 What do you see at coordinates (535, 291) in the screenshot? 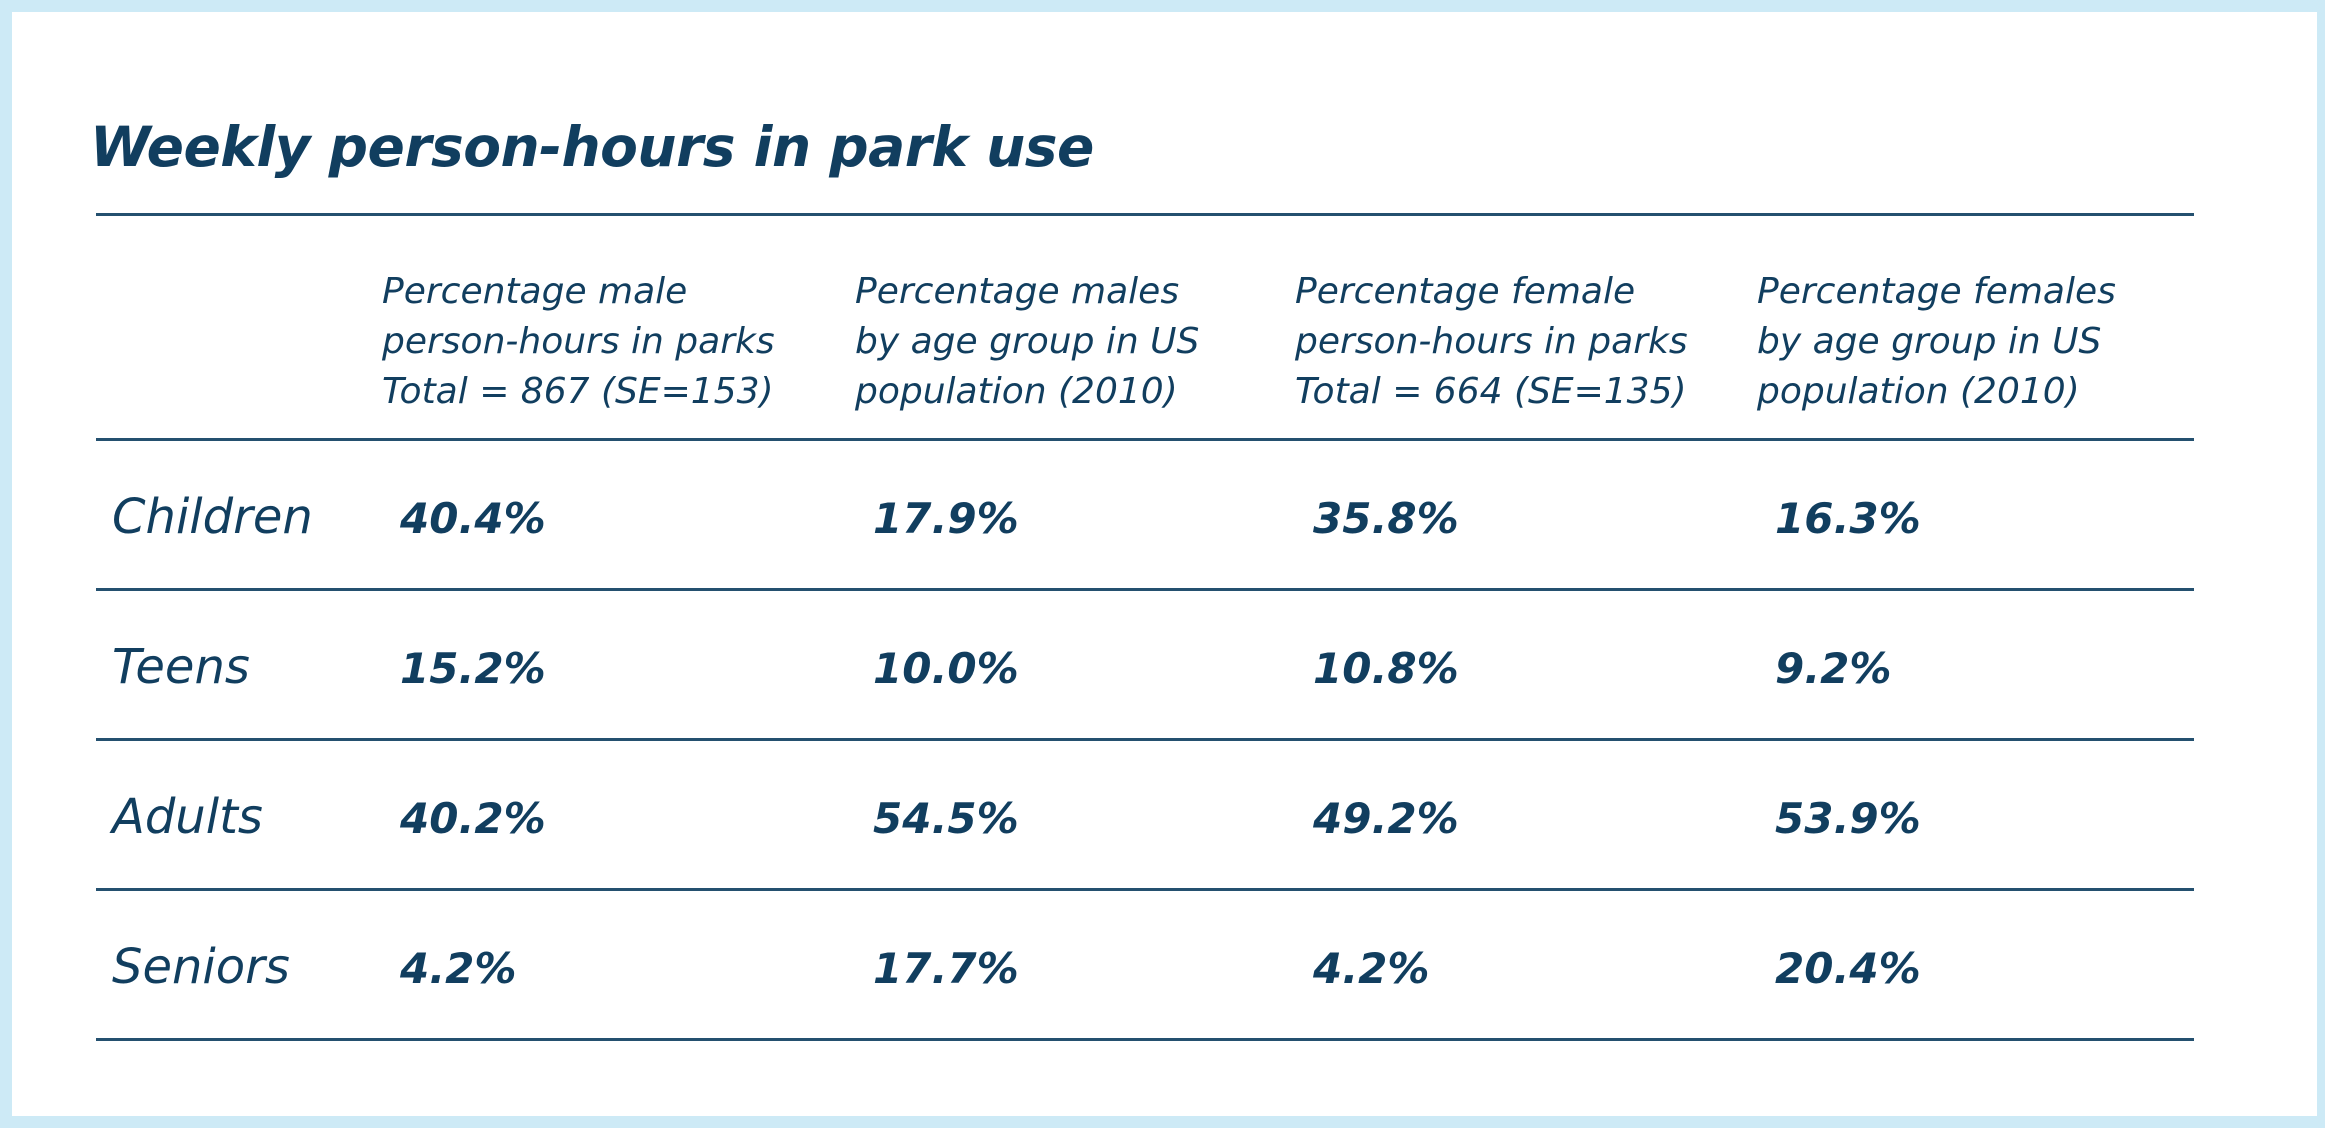
I see `column-header-line: Percentage male` at bounding box center [535, 291].